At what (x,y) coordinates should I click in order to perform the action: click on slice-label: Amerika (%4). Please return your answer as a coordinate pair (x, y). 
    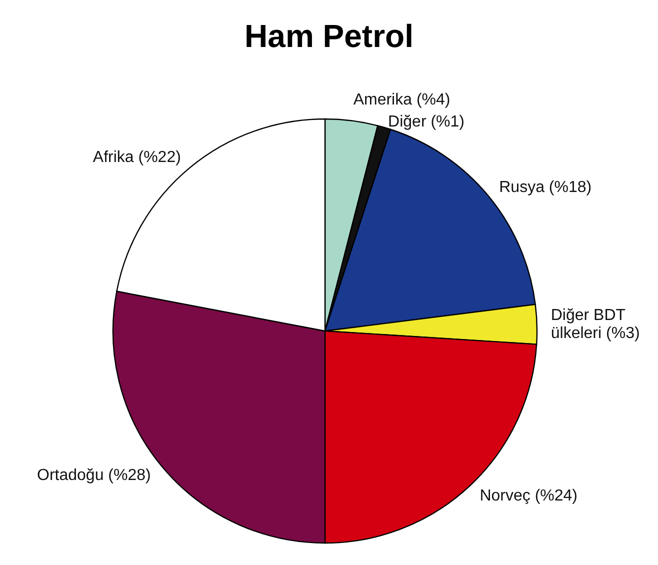
    Looking at the image, I should click on (401, 99).